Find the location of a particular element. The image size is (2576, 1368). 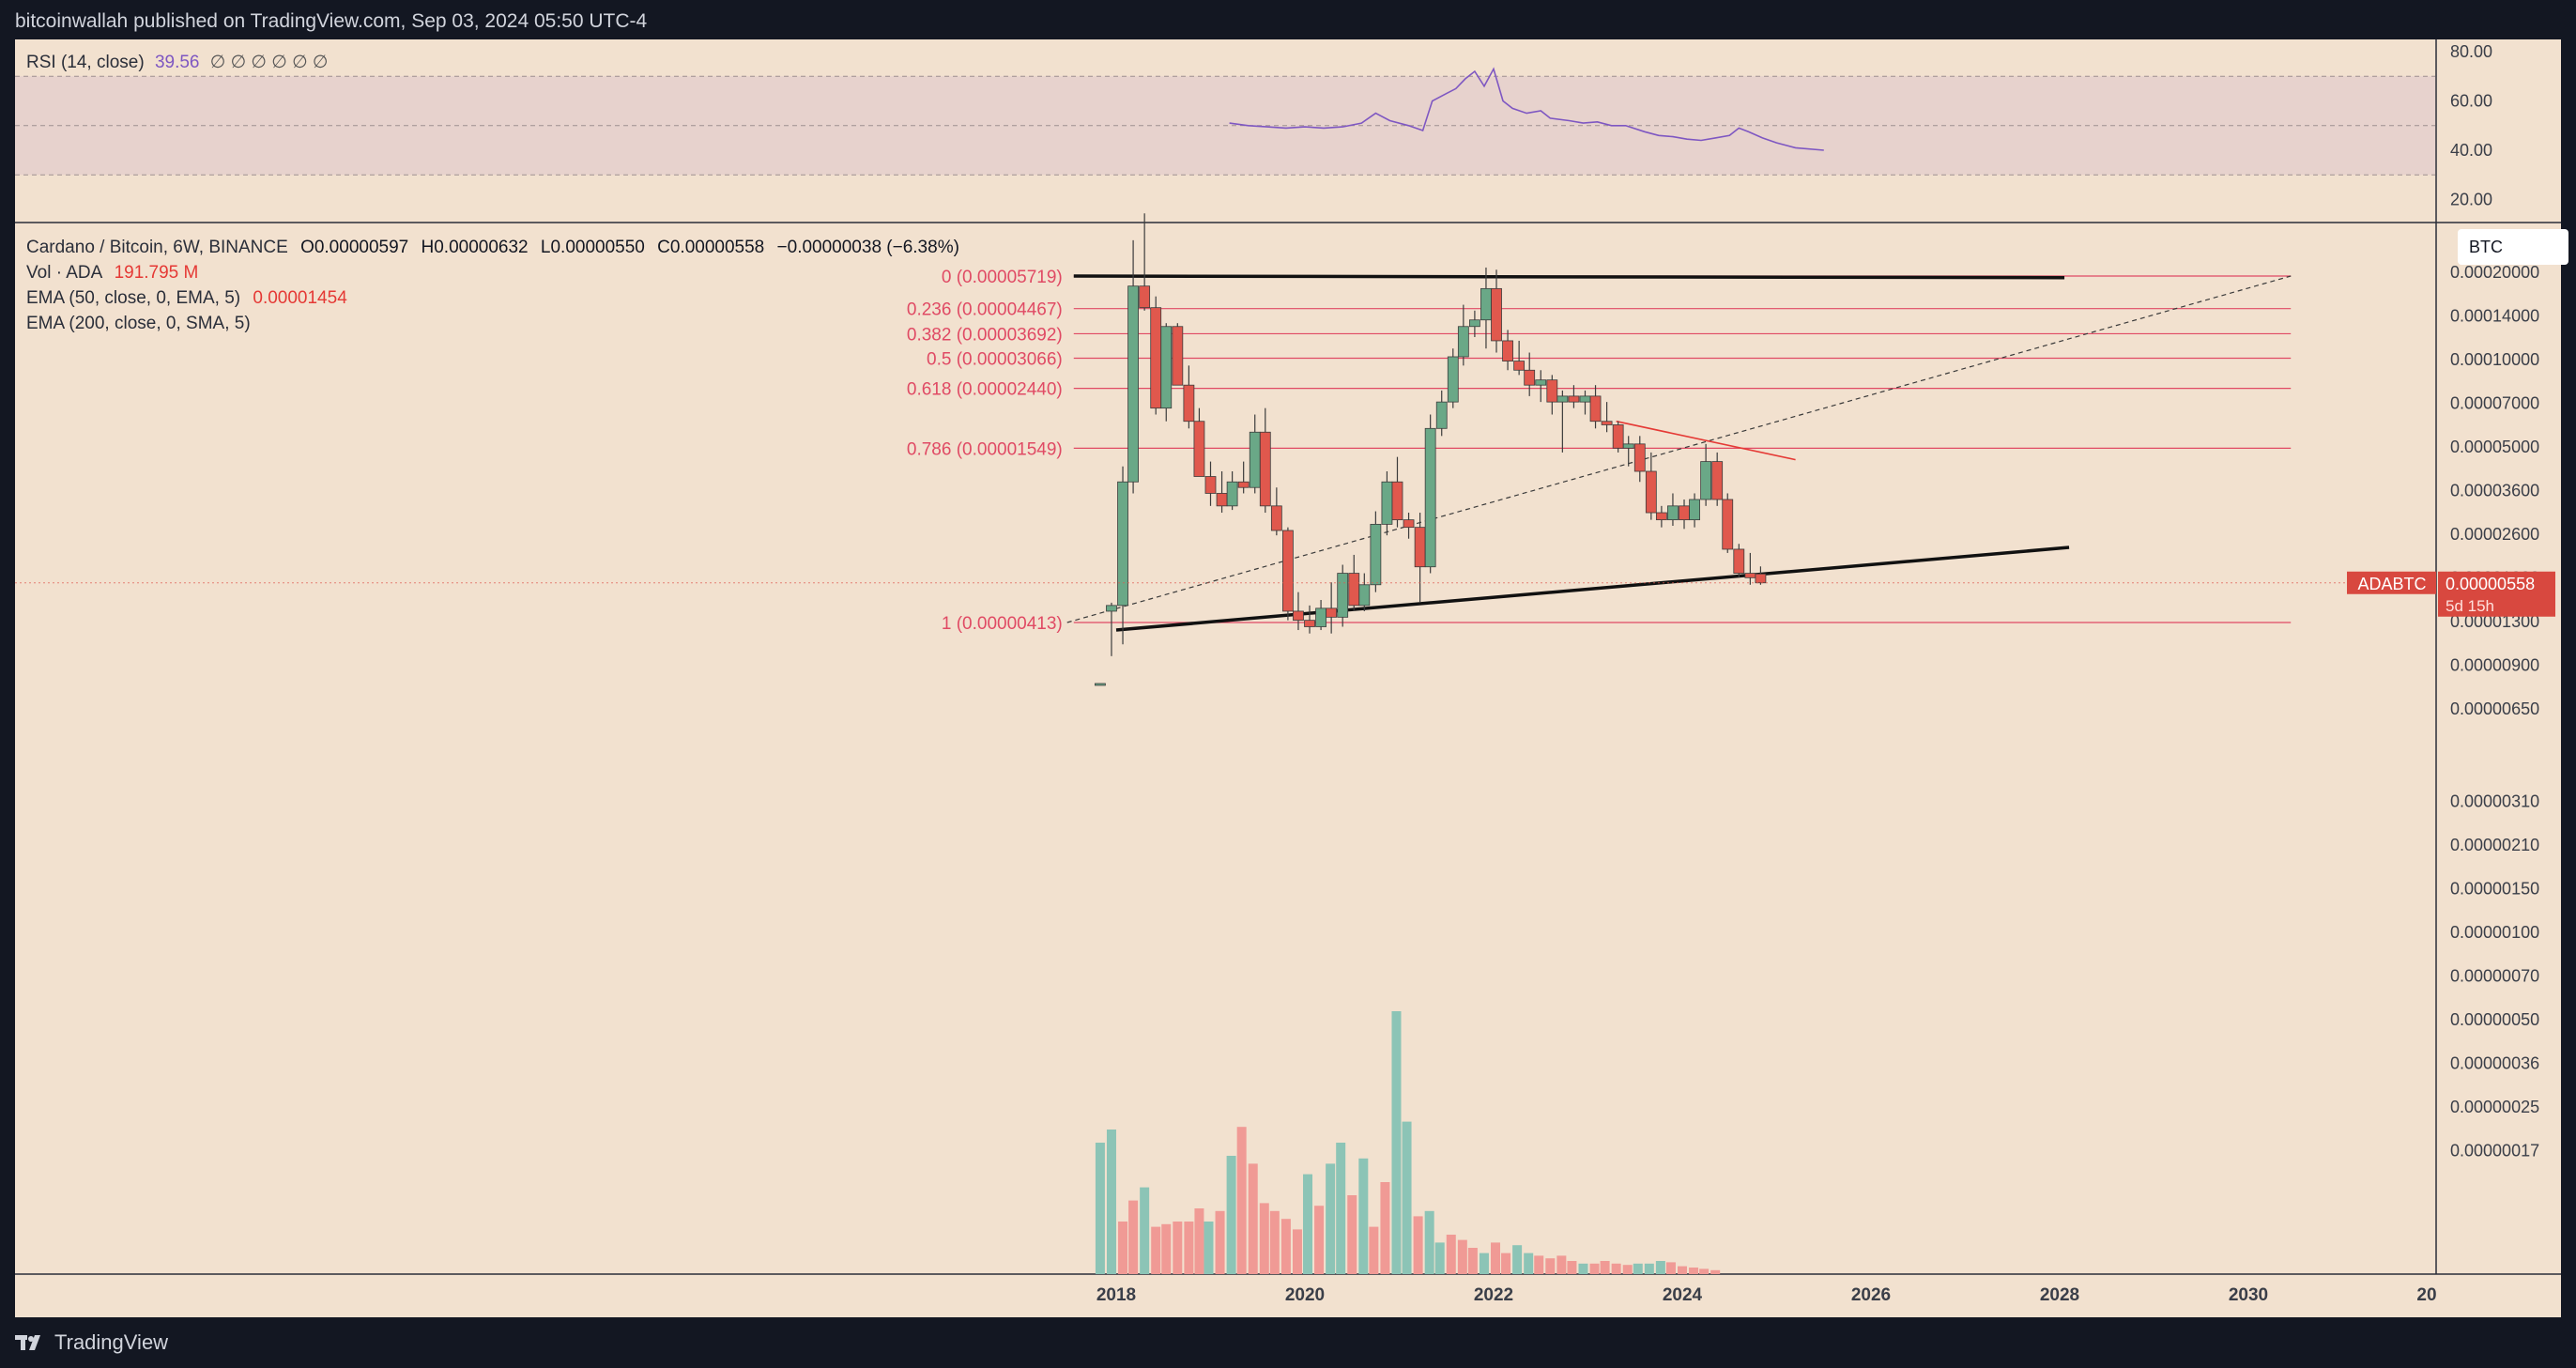

ema200-legend: EMA (200, close, 0, SMA, 5) is located at coordinates (139, 324).